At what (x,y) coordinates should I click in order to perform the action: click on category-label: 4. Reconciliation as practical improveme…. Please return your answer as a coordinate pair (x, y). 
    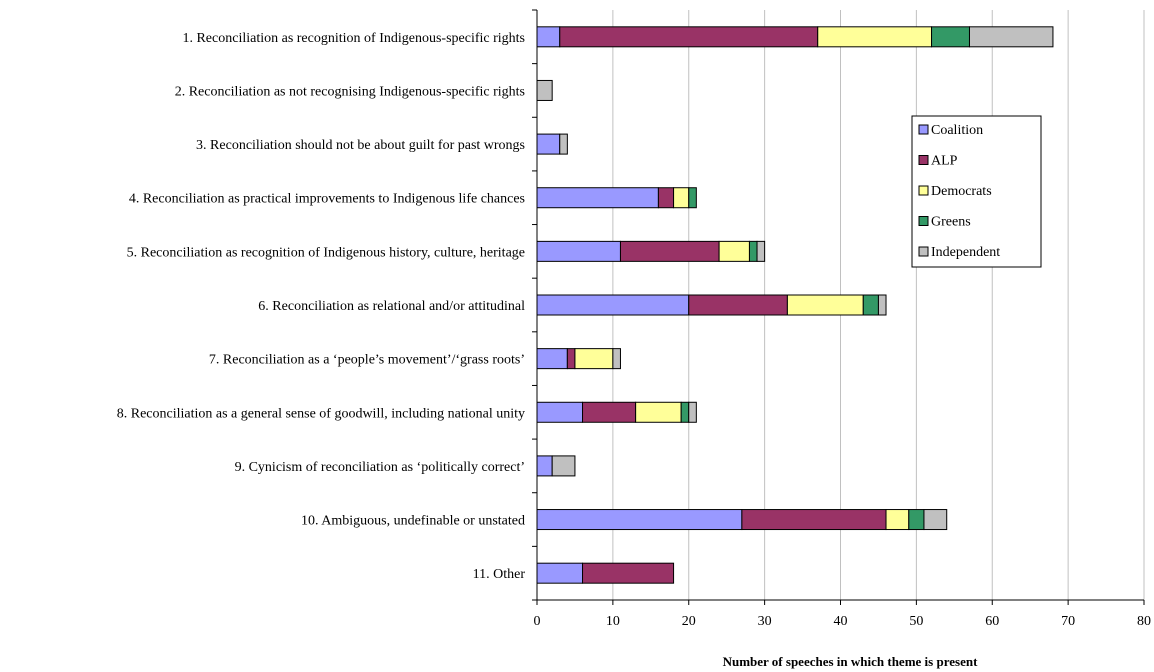
    Looking at the image, I should click on (327, 199).